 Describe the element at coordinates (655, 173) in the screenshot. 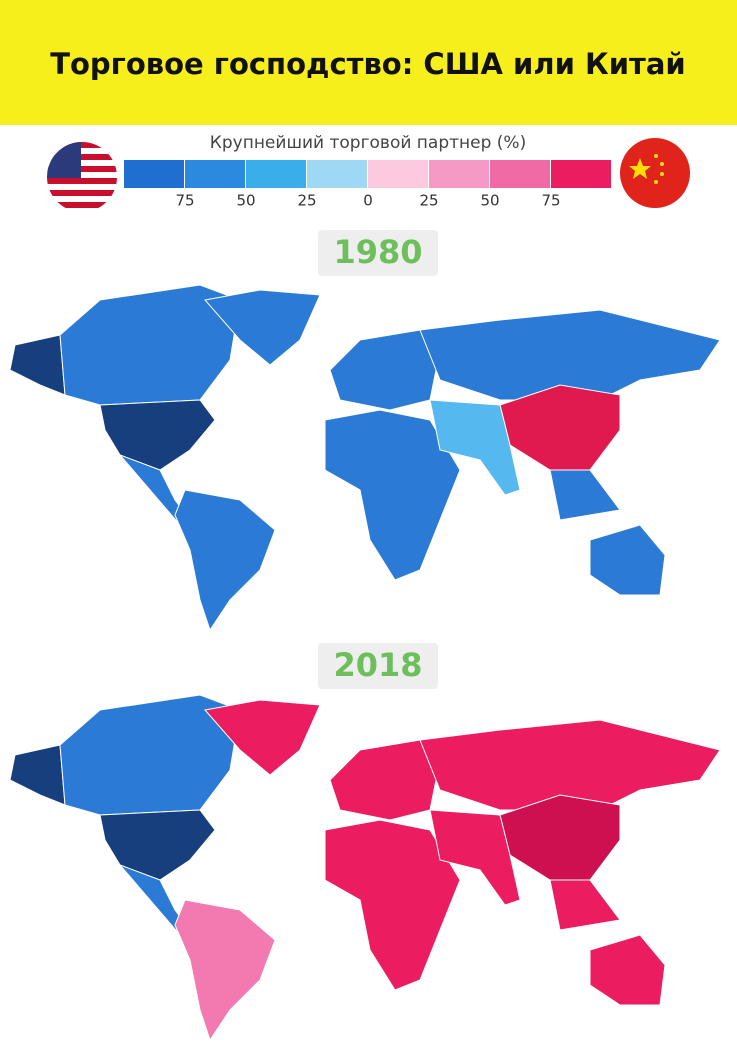

I see `china-flag` at that location.